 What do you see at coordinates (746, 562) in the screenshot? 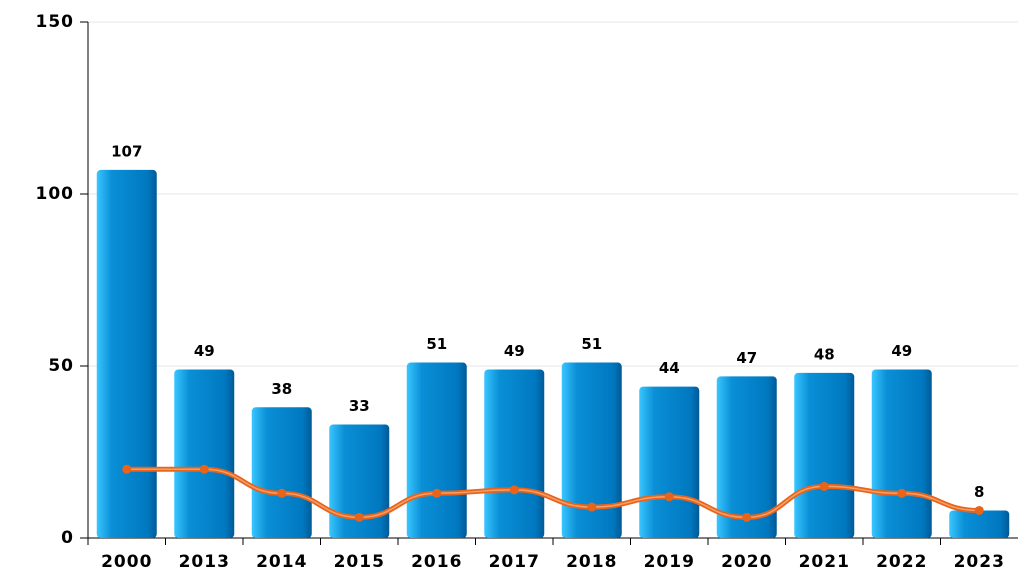
I see `x-tick-label: 2020` at bounding box center [746, 562].